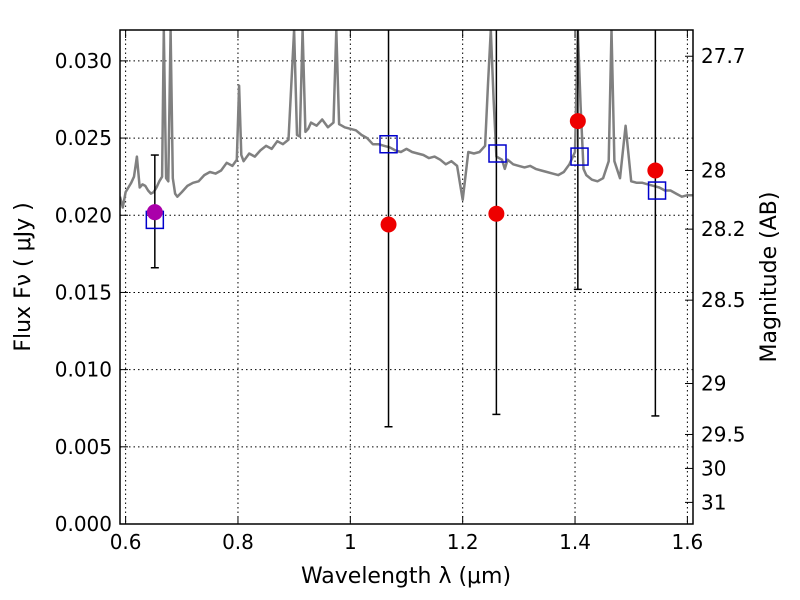 The height and width of the screenshot is (600, 800). Describe the element at coordinates (769, 277) in the screenshot. I see `right-axis-label: Magnitude (AB)` at that location.